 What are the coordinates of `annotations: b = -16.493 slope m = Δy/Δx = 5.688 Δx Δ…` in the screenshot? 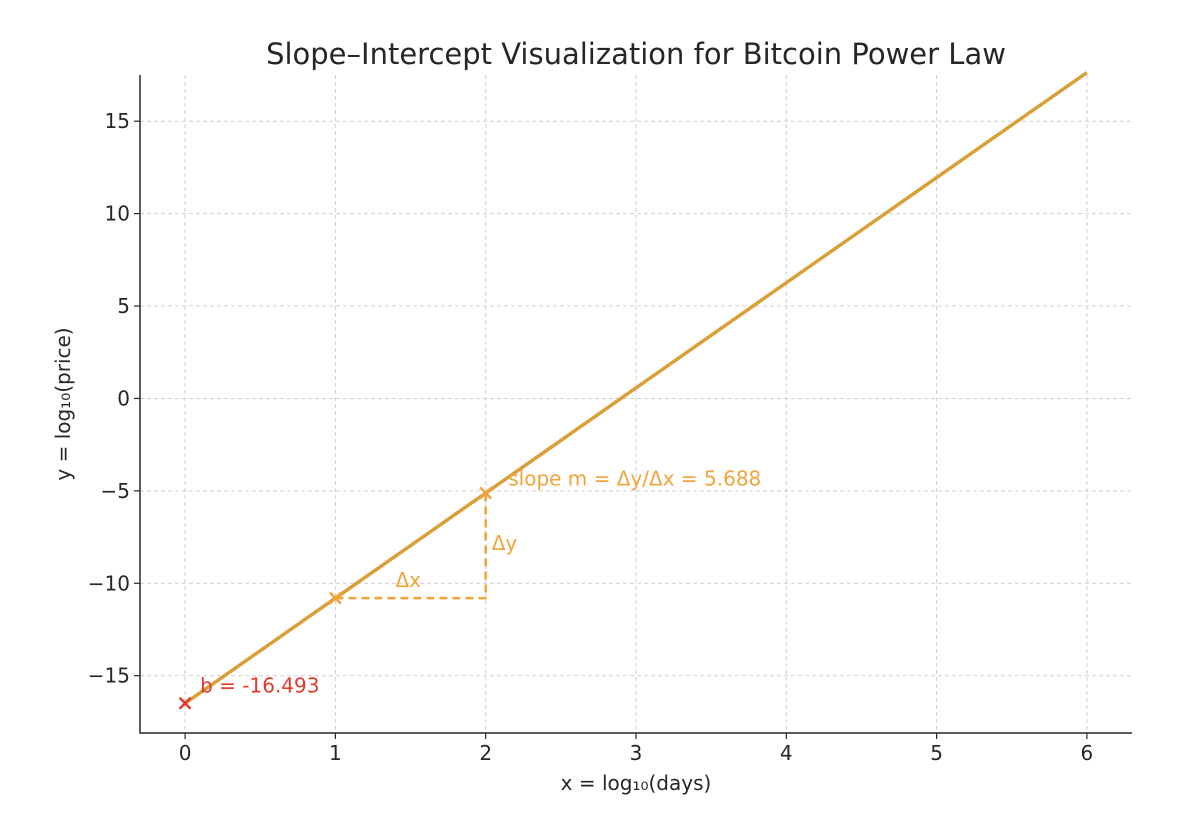 It's located at (480, 581).